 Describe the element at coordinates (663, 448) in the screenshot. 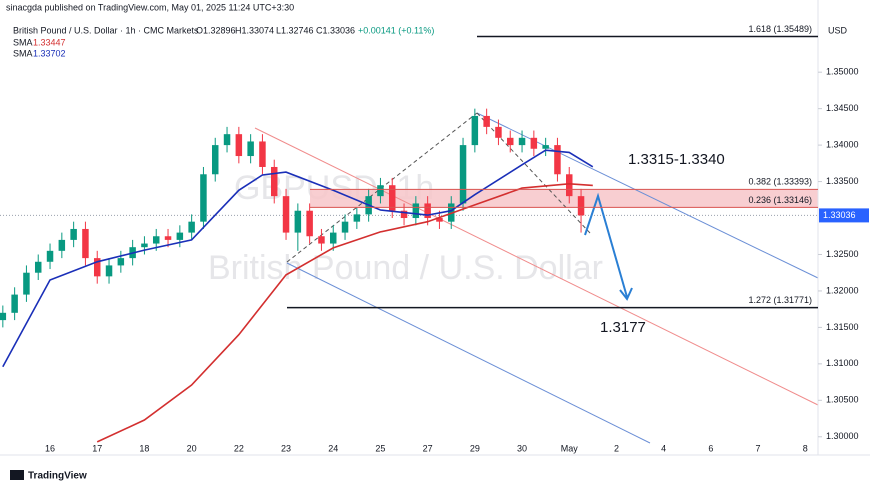

I see `x-tick-label: 4` at that location.